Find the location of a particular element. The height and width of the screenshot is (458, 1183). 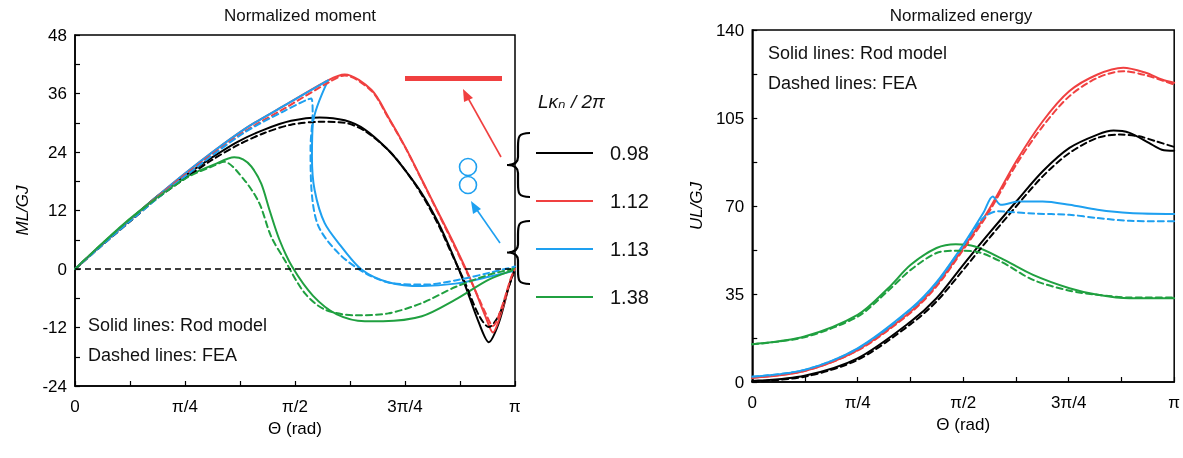

legend-label: 1.13 is located at coordinates (629, 249).